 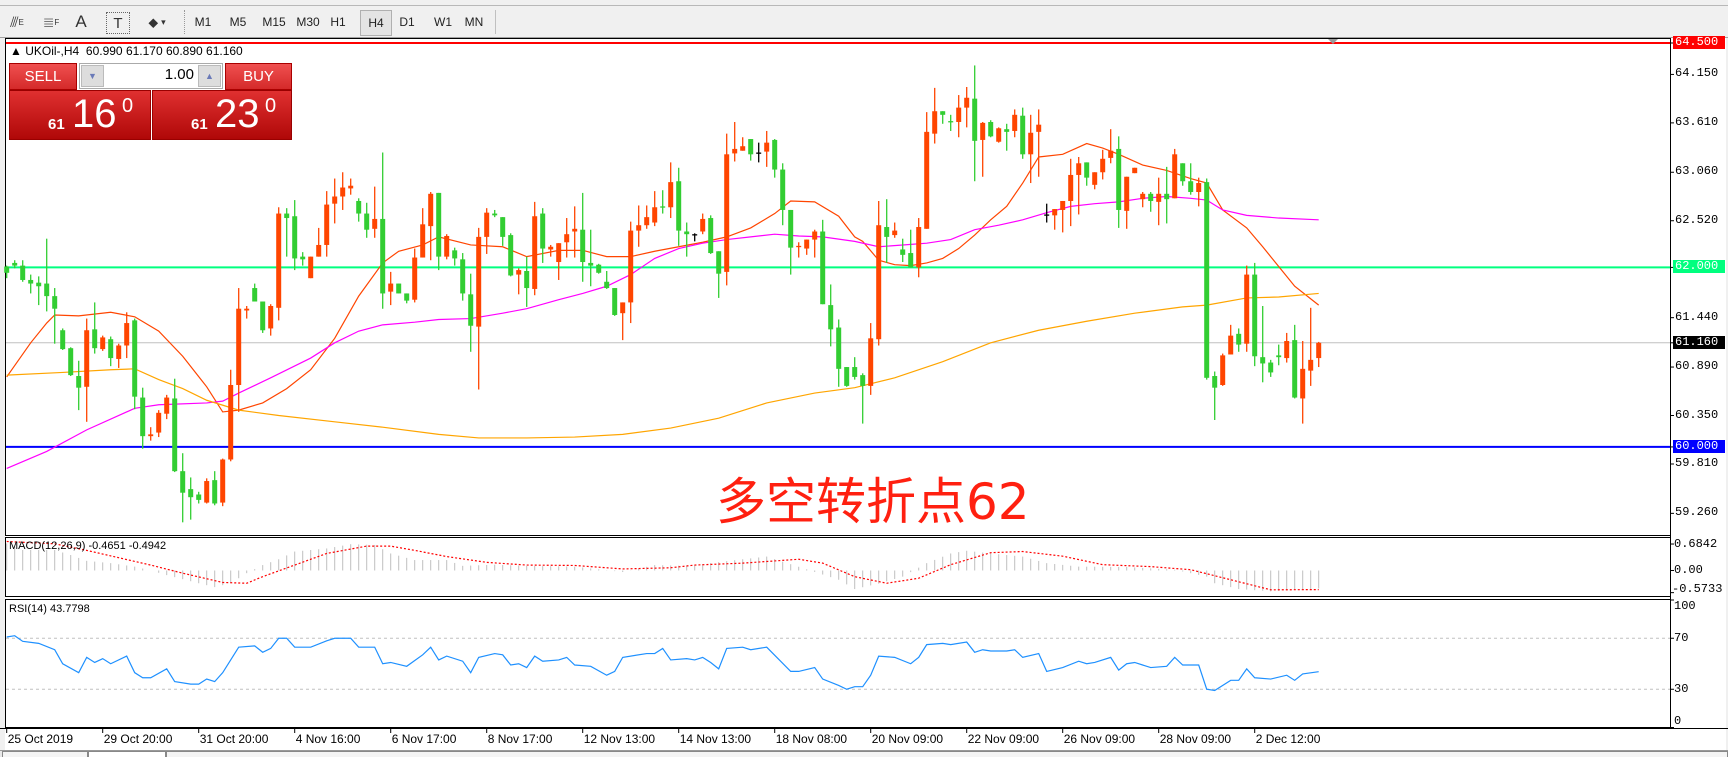 I want to click on date-axis-label: 31 Oct 20:00, so click(x=234, y=739).